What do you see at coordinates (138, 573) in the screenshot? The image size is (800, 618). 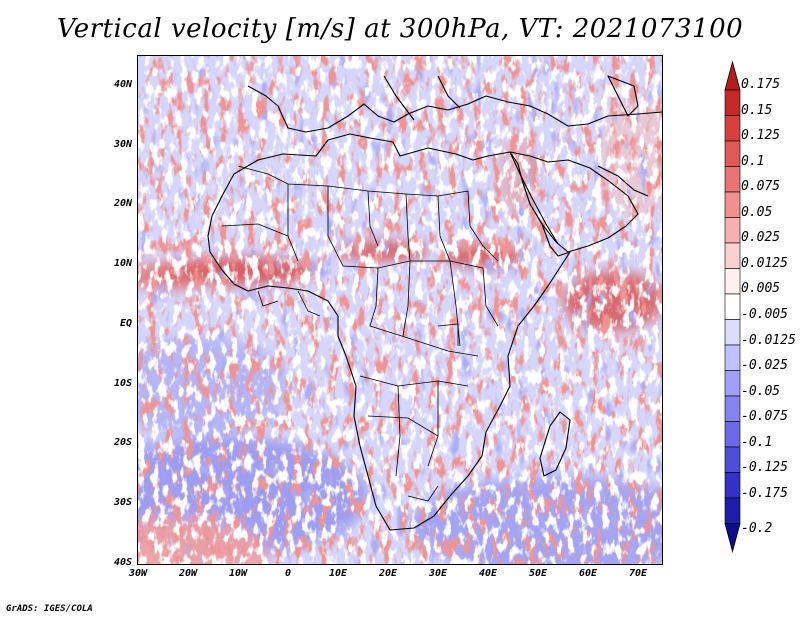 I see `lon-tick-30w: 30W` at bounding box center [138, 573].